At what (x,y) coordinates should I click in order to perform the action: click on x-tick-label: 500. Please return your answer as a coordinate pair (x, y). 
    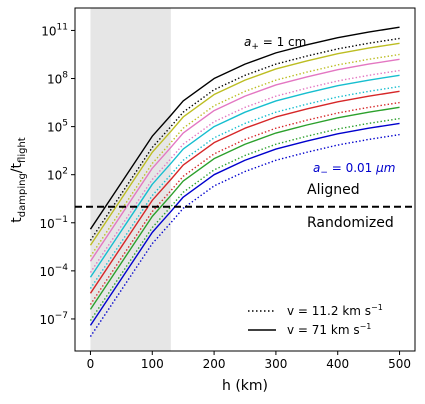
    Looking at the image, I should click on (399, 364).